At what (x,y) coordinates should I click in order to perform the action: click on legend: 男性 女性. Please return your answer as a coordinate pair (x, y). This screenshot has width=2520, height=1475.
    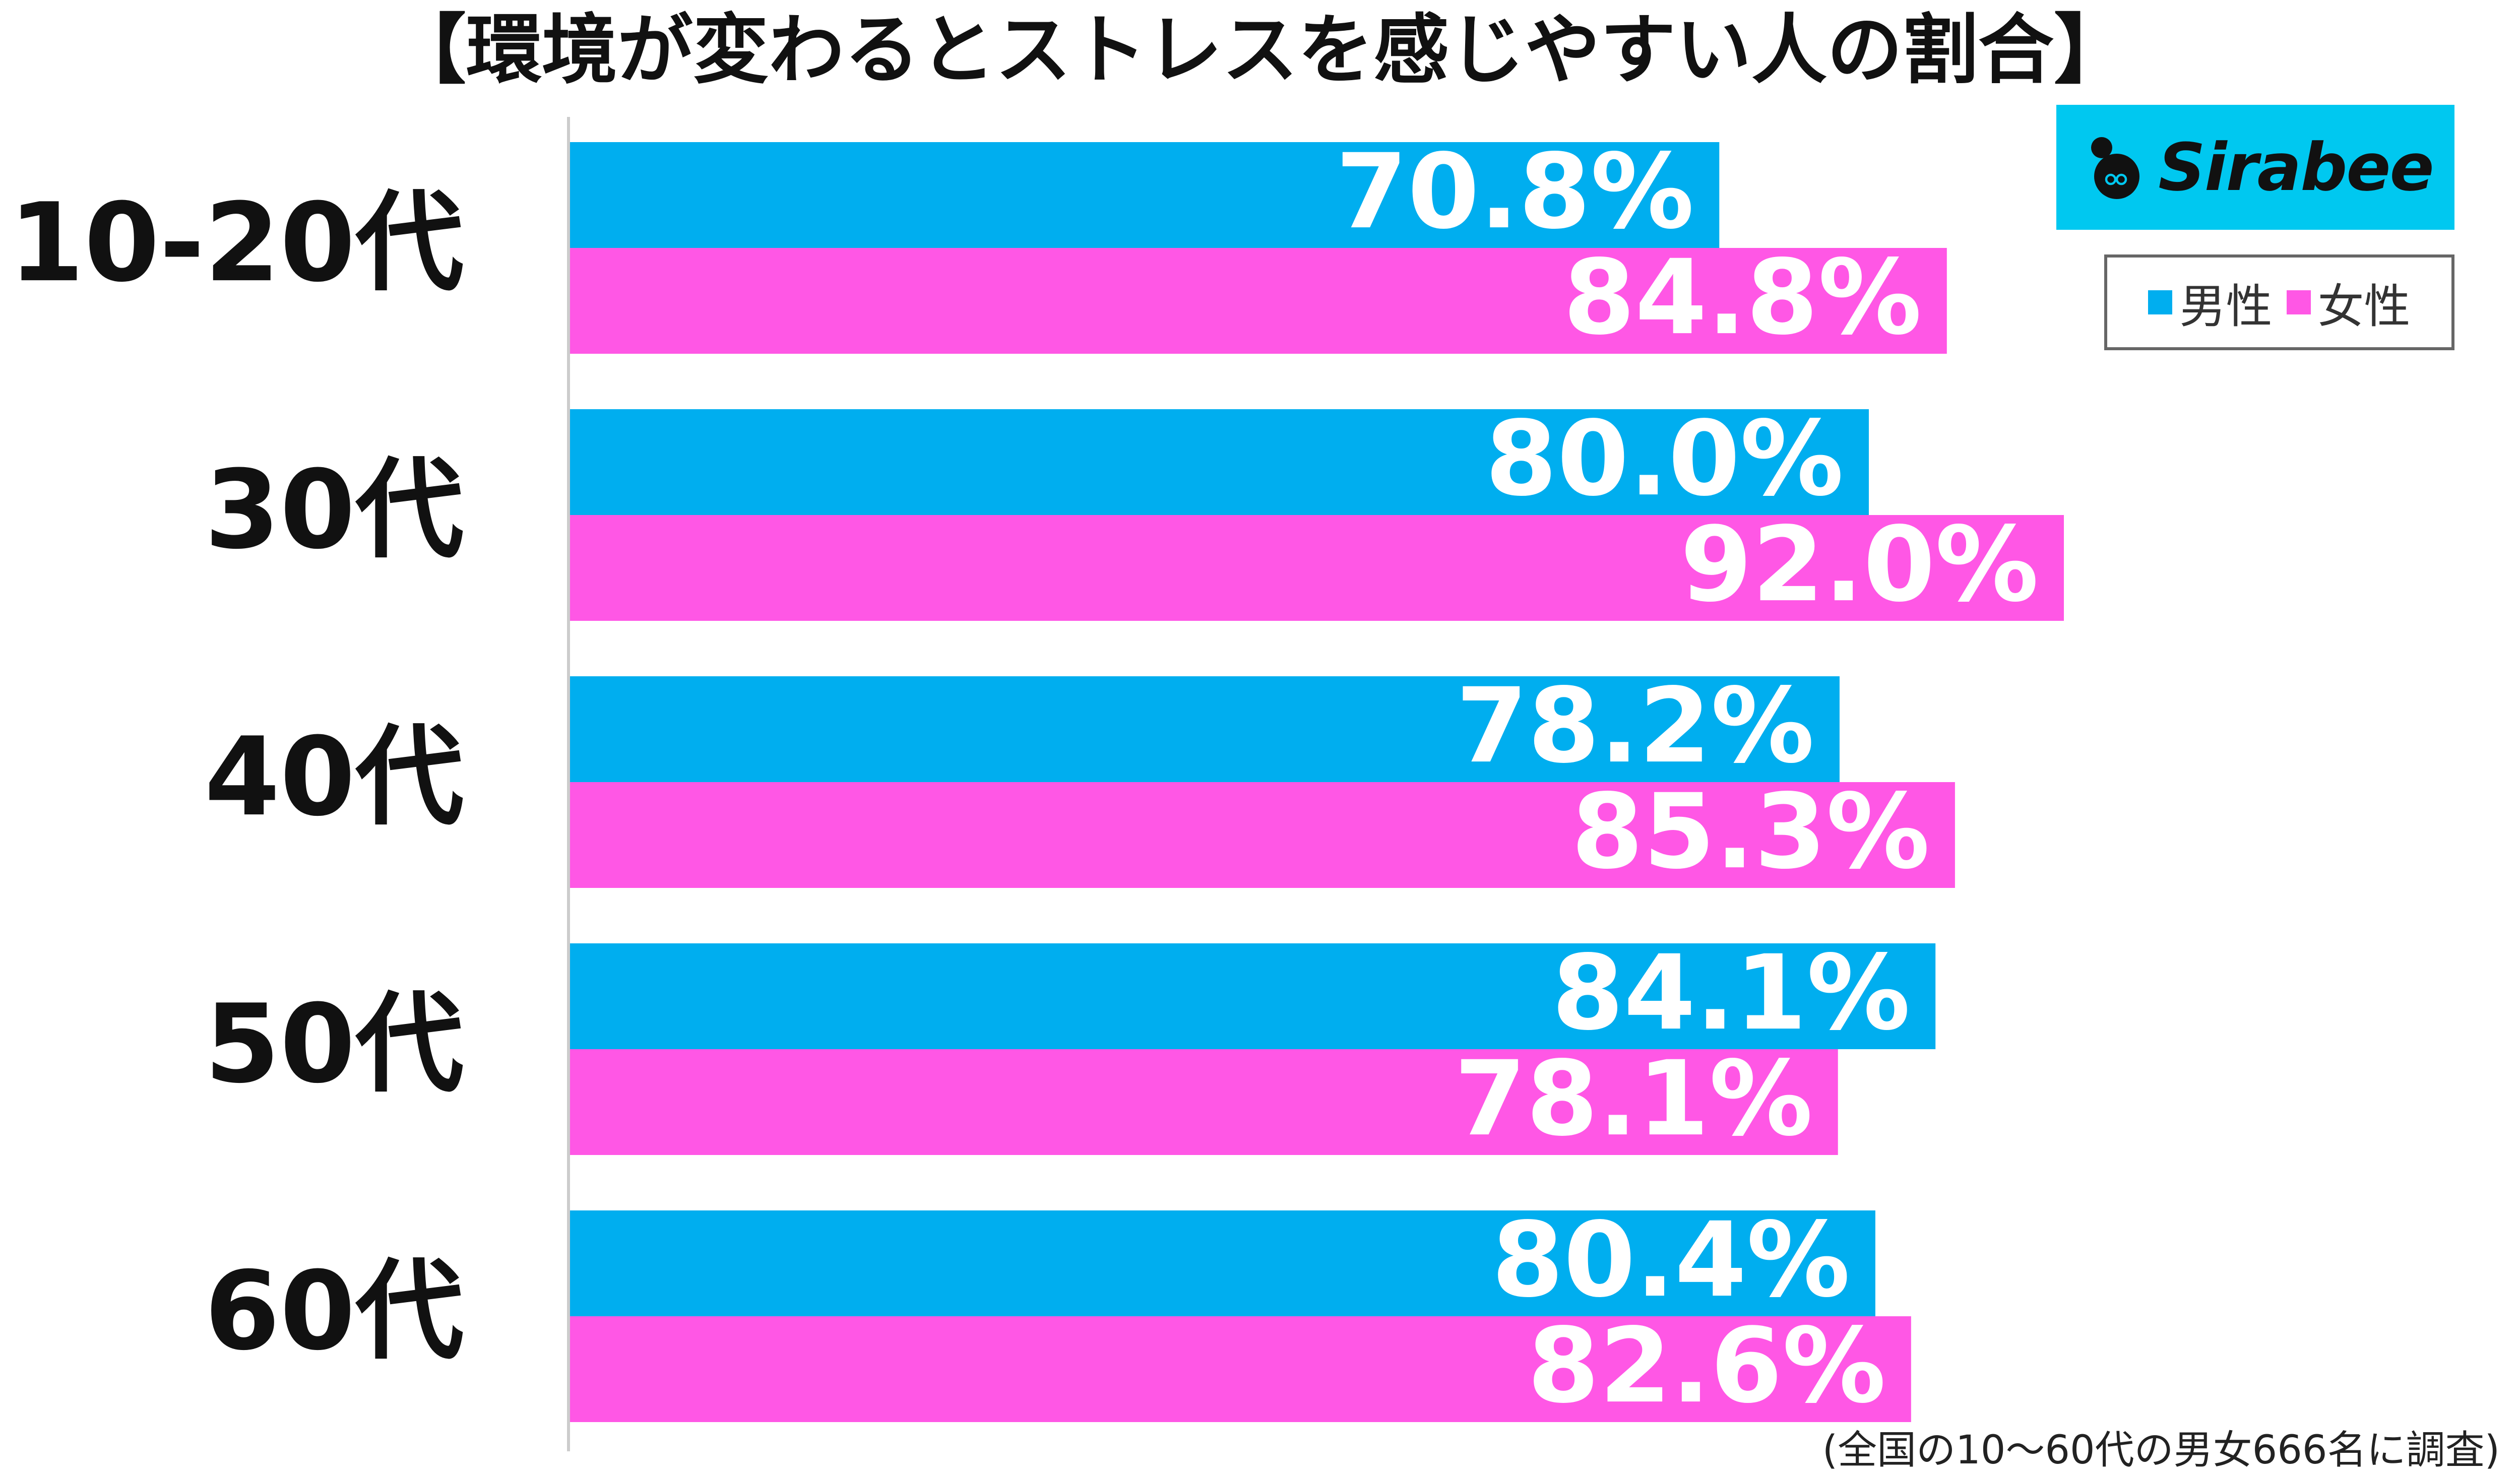
    Looking at the image, I should click on (2279, 302).